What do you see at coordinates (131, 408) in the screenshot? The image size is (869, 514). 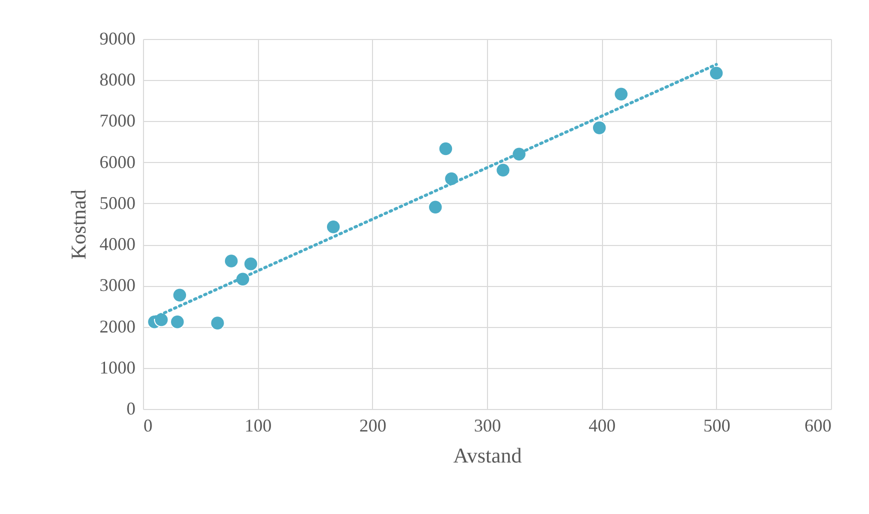 I see `y-tick-label: 0` at bounding box center [131, 408].